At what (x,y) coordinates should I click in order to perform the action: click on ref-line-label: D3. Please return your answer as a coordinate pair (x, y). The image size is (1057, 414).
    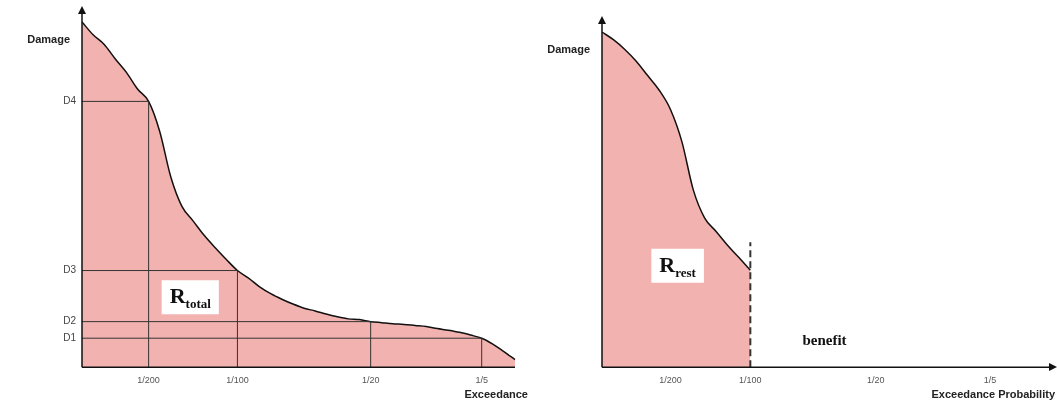
    Looking at the image, I should click on (70, 270).